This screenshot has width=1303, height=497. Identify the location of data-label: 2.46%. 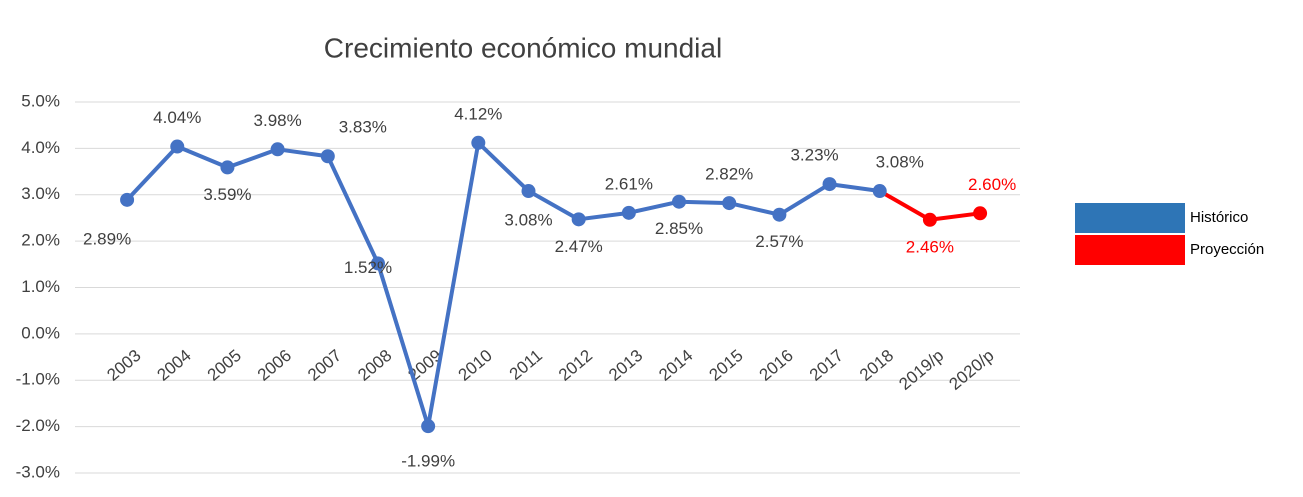
(930, 246).